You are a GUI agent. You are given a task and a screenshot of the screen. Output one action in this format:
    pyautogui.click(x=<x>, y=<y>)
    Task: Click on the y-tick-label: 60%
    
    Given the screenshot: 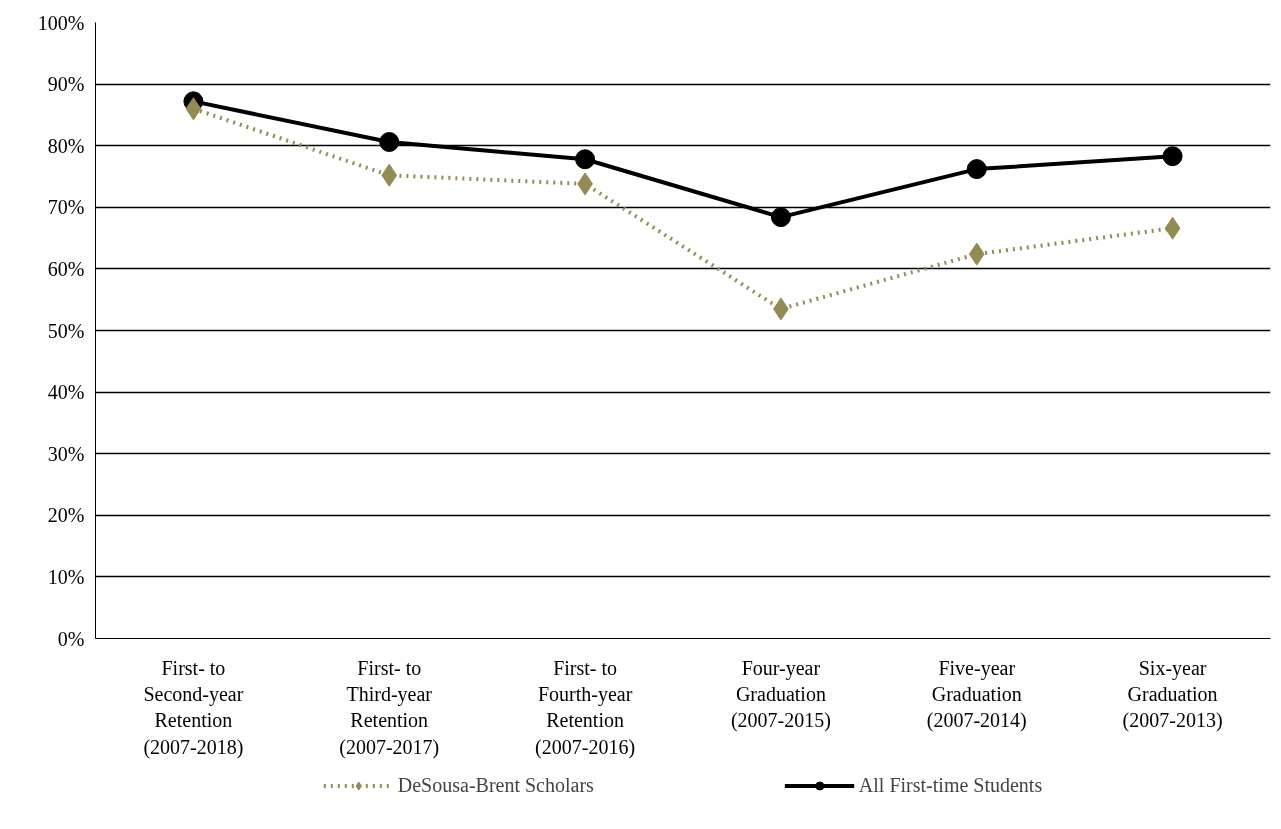 What is the action you would take?
    pyautogui.click(x=66, y=268)
    